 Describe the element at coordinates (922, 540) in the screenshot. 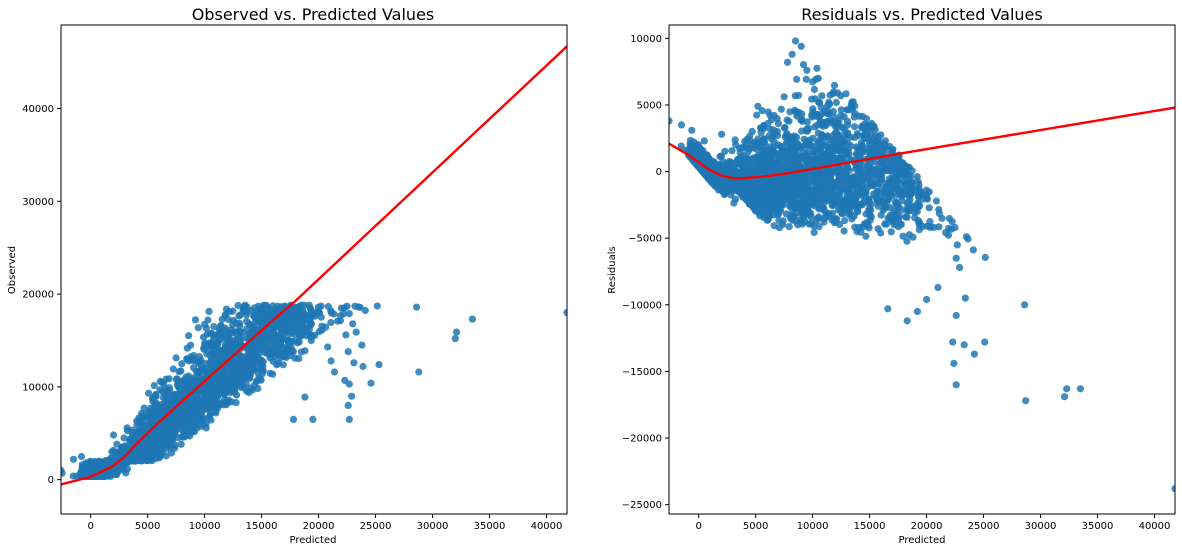

I see `x-axis-label: Predicted` at that location.